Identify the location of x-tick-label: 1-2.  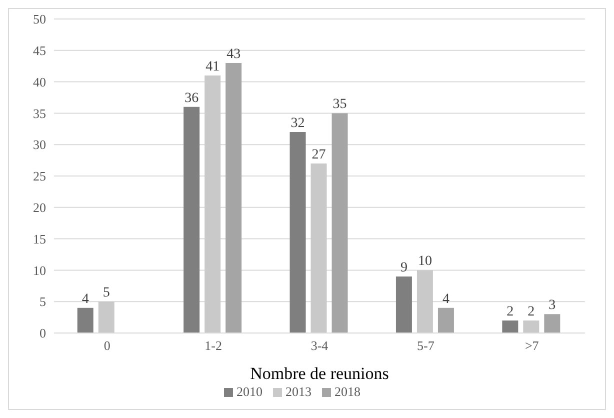
(213, 346).